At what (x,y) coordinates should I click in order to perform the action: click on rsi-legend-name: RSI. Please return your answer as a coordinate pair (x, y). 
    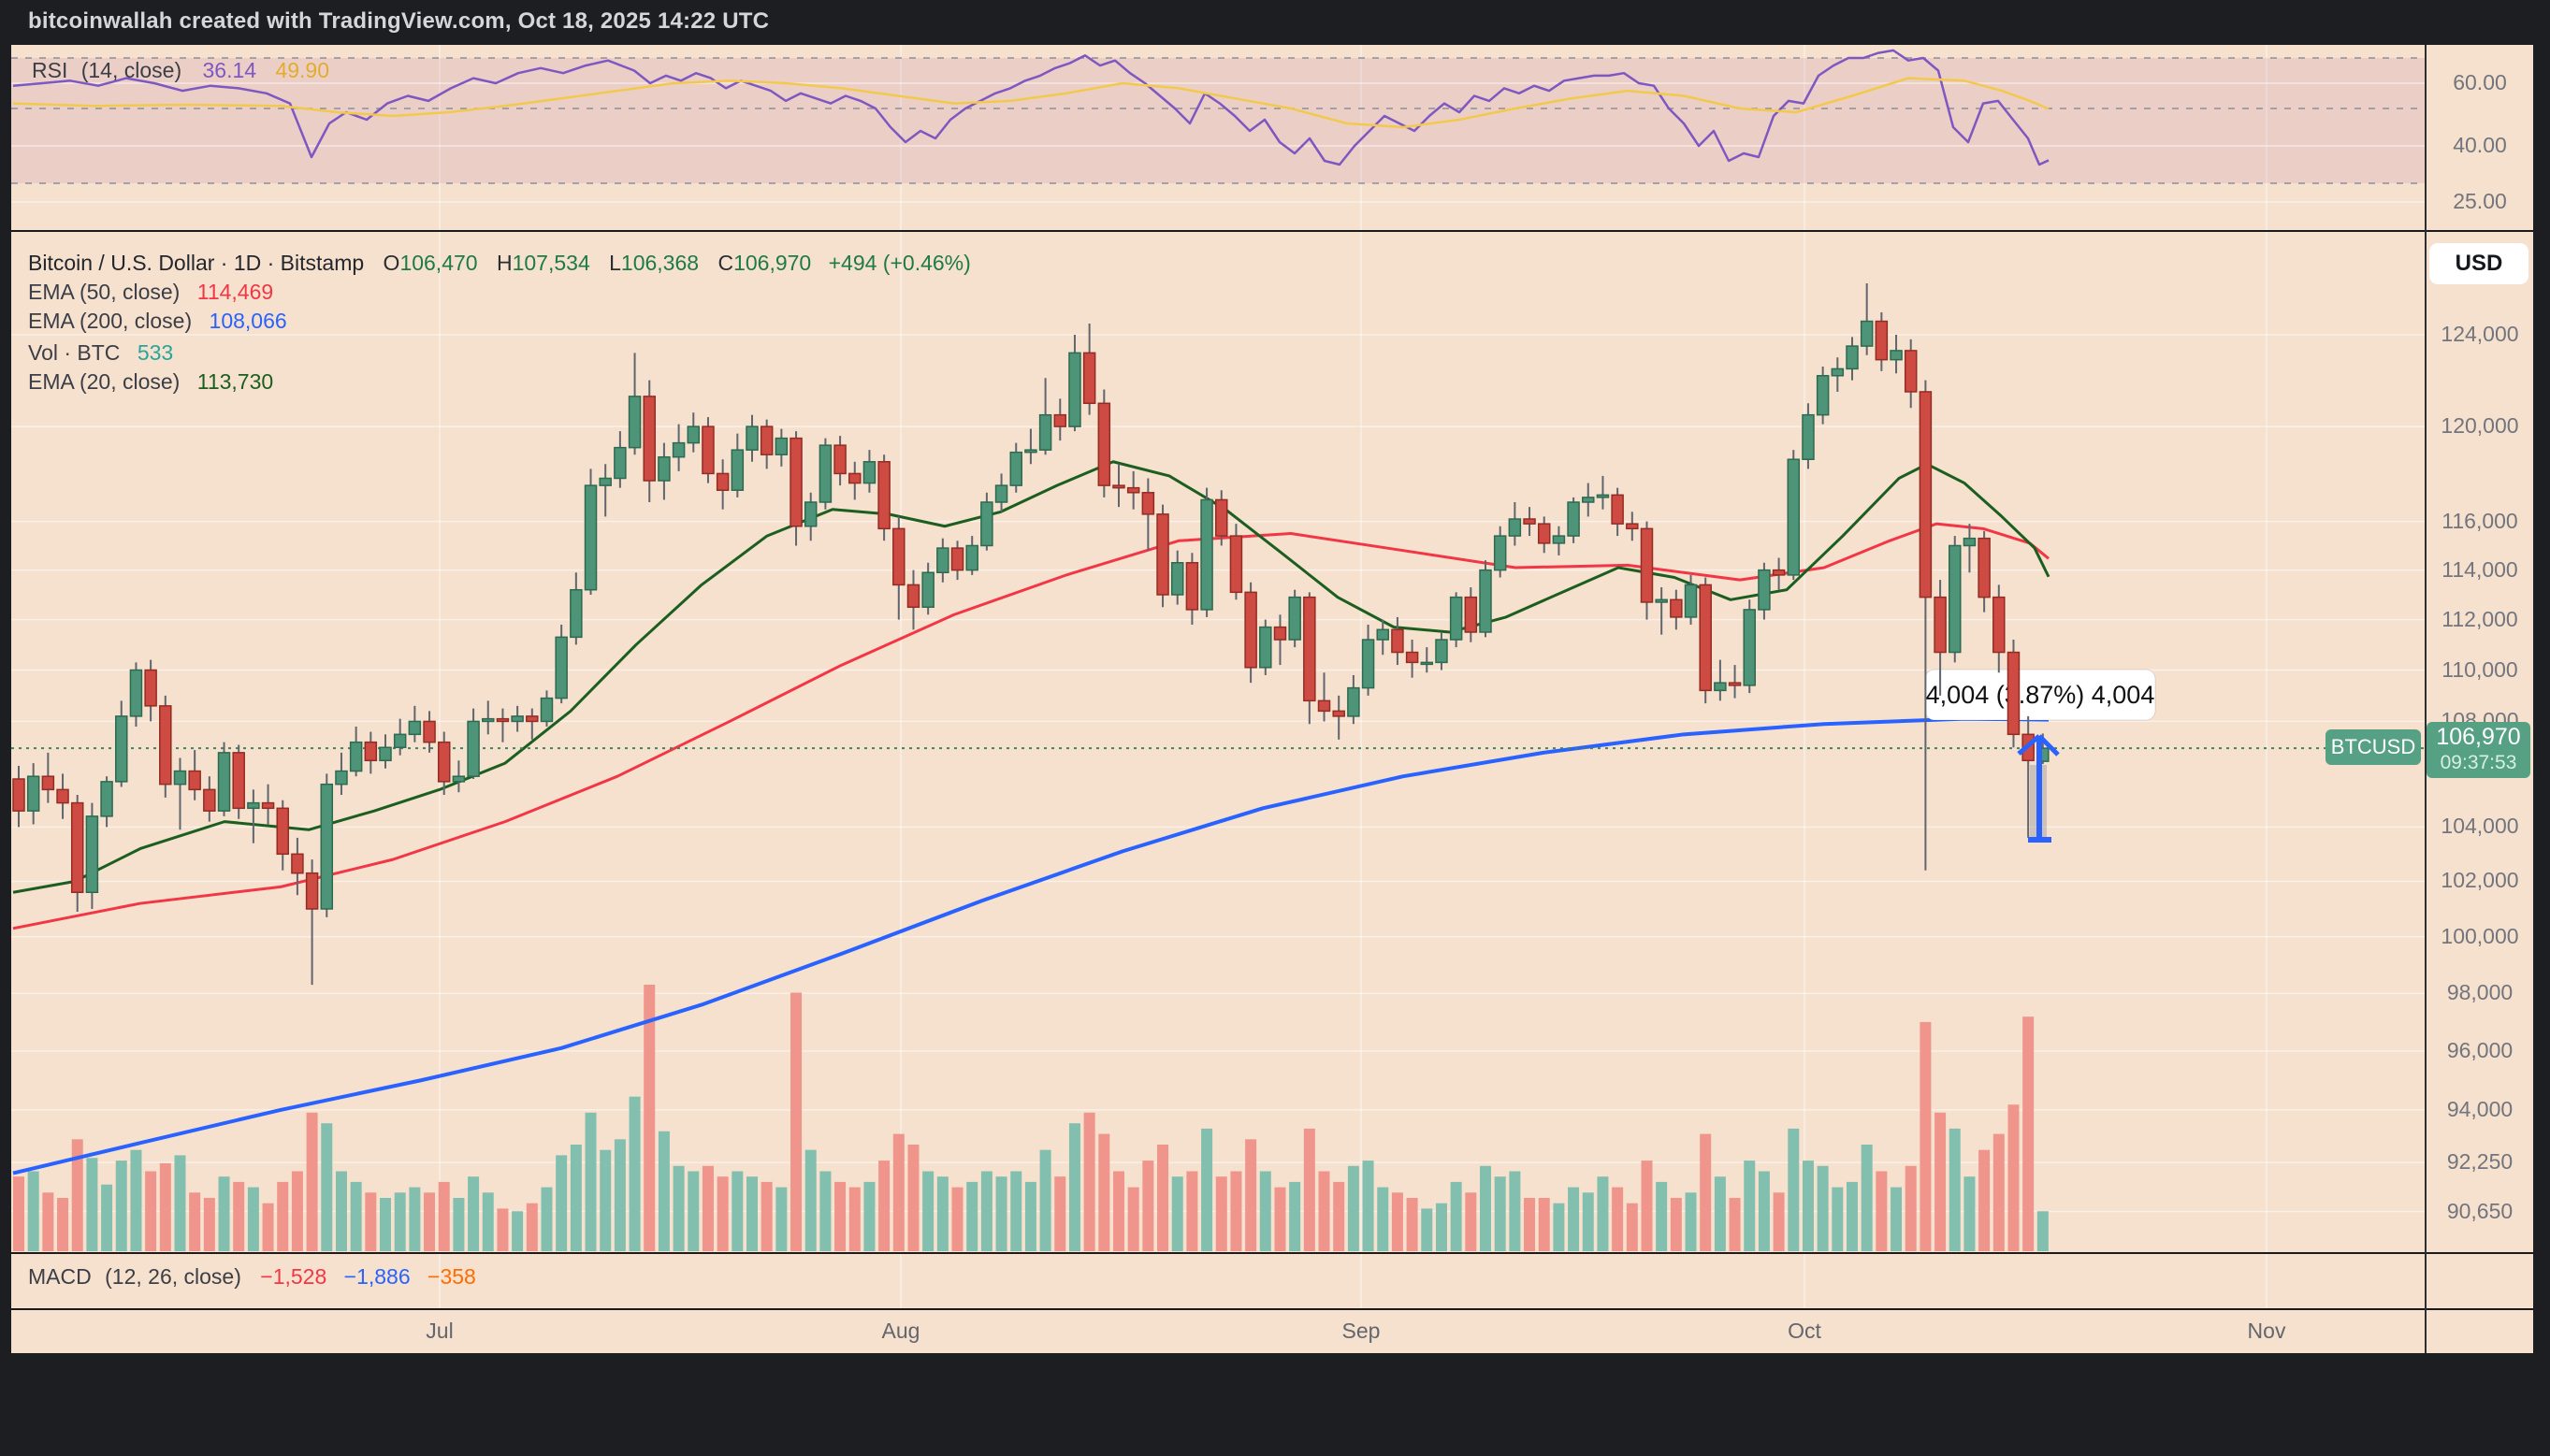
    Looking at the image, I should click on (50, 70).